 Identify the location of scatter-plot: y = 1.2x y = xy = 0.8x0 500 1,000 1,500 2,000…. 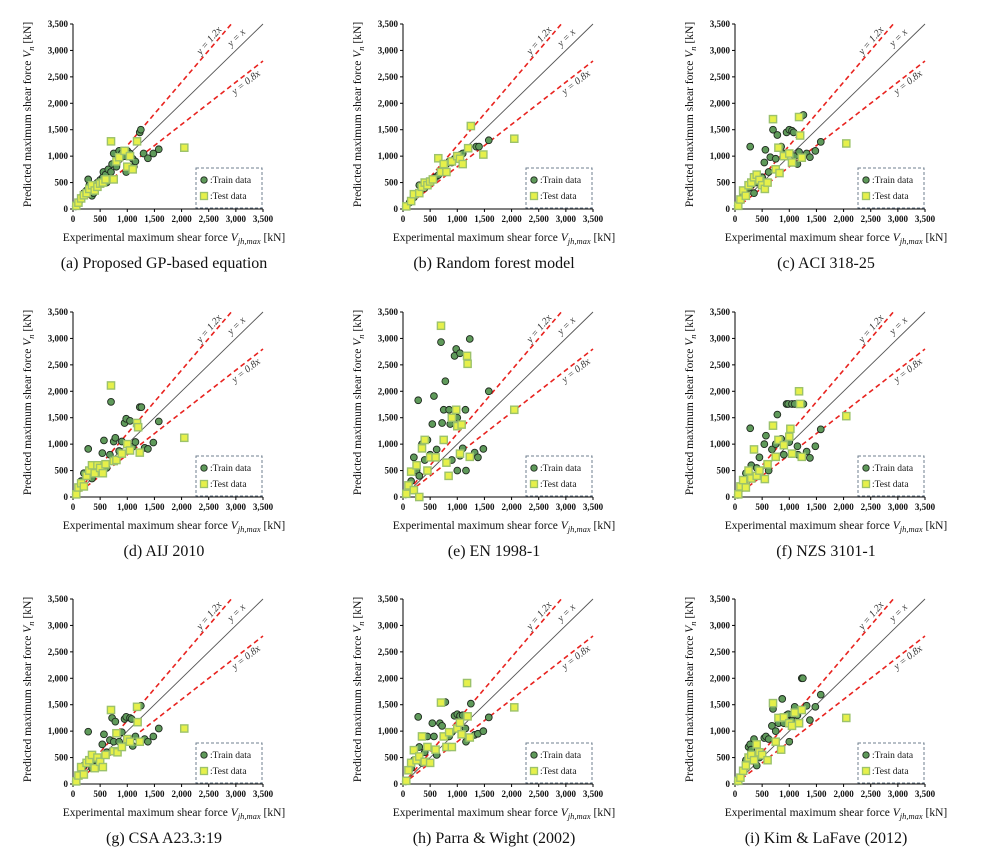
(815, 420).